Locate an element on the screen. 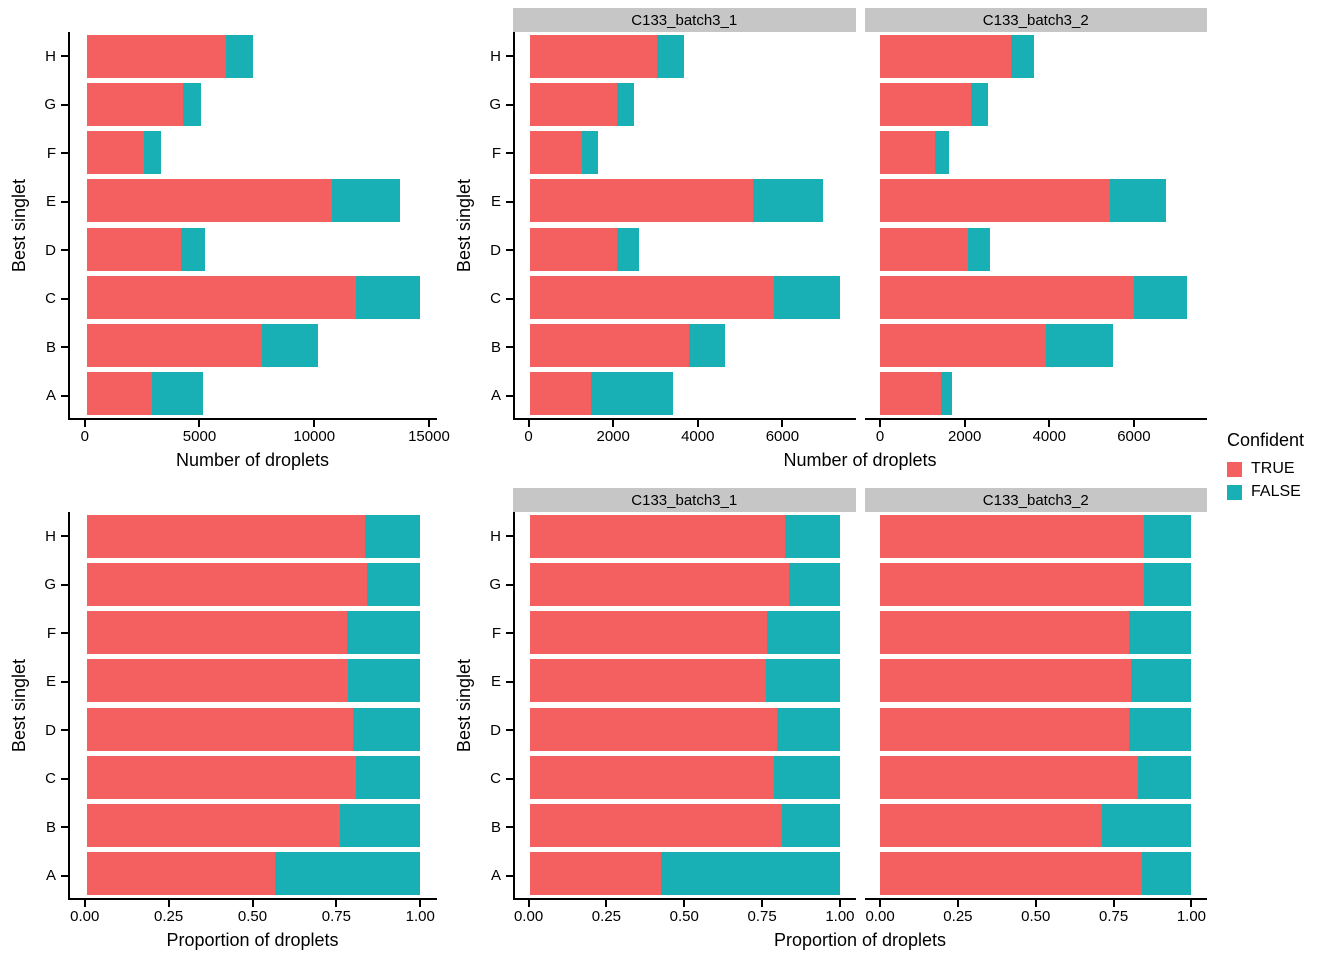 Image resolution: width=1344 pixels, height=960 pixels. y-category-label-F: F is located at coordinates (50, 633).